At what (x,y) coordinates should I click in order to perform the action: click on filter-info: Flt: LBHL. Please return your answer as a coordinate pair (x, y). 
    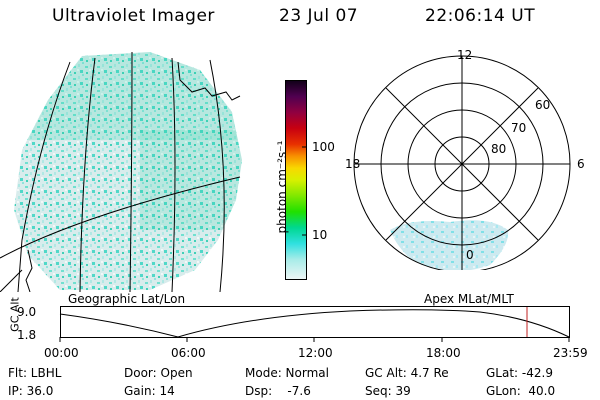
    Looking at the image, I should click on (35, 373).